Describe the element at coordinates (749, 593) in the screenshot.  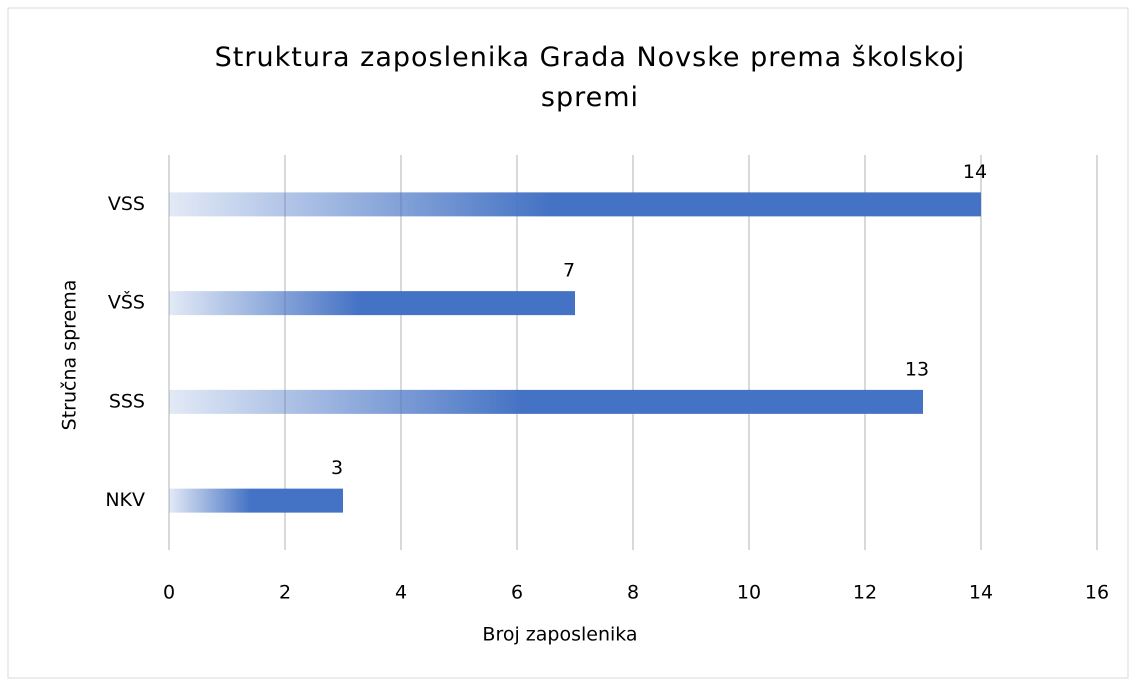
I see `x-tick-label: 10` at that location.